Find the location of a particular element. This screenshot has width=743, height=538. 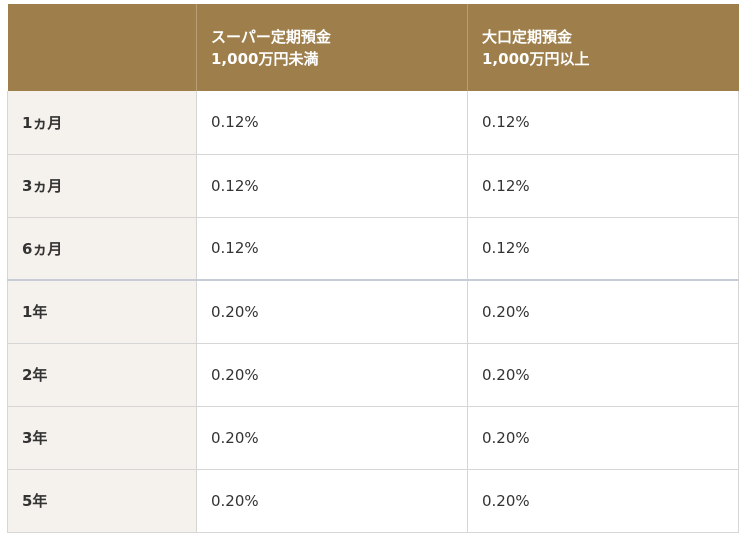

term-cell: 6ヵ月 is located at coordinates (102, 249).